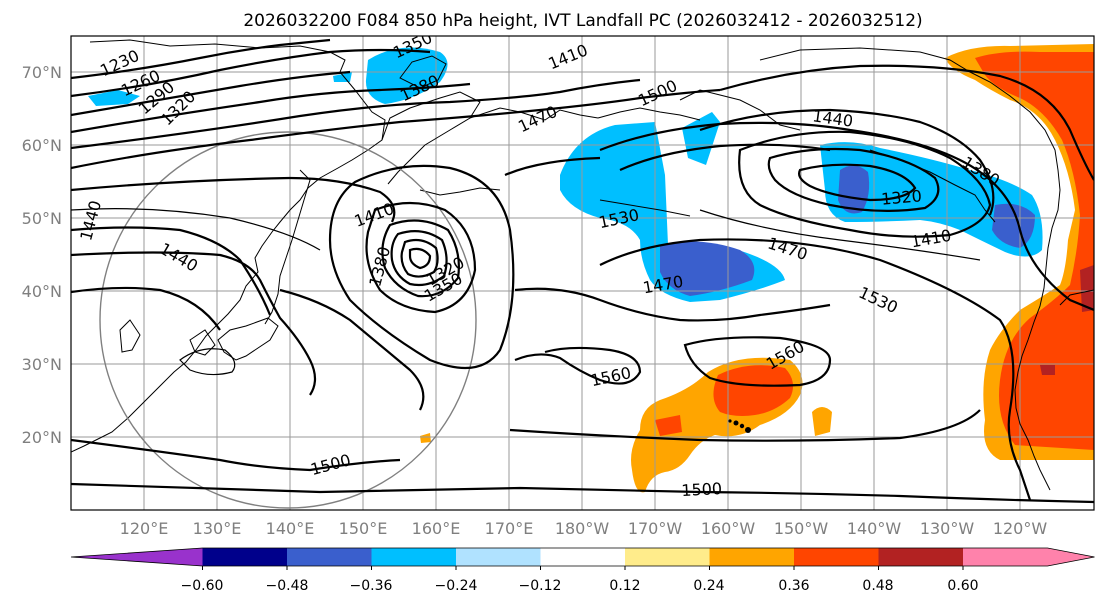 The width and height of the screenshot is (1105, 604). What do you see at coordinates (290, 528) in the screenshot?
I see `lon-label: 140°E` at bounding box center [290, 528].